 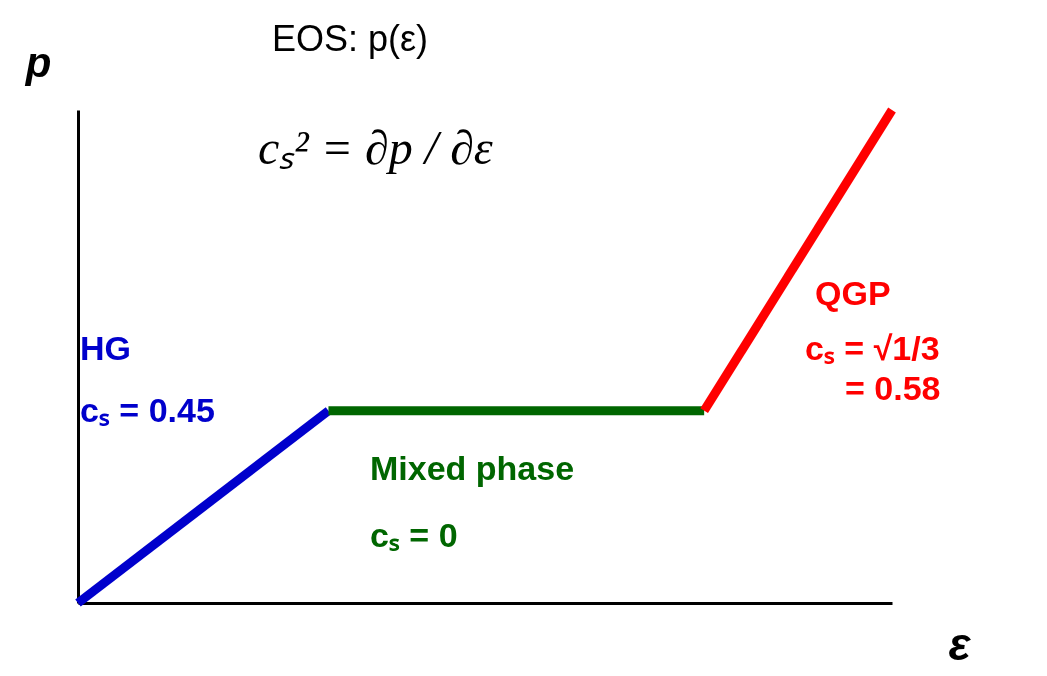 What do you see at coordinates (872, 348) in the screenshot?
I see `annotation: cₛ = √1/3` at bounding box center [872, 348].